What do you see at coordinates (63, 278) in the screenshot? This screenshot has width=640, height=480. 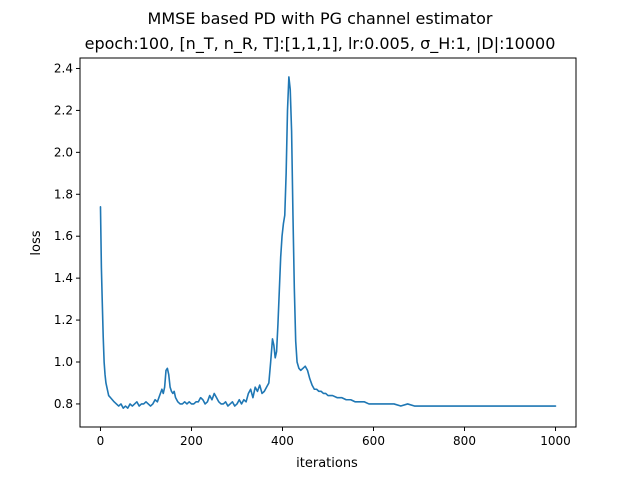 I see `y-tick-label: 1.4` at bounding box center [63, 278].